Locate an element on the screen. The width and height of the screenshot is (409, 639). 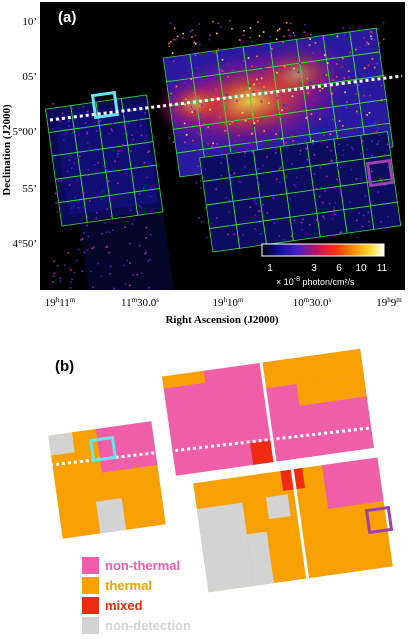
colorbar-tick: 3 is located at coordinates (314, 268).